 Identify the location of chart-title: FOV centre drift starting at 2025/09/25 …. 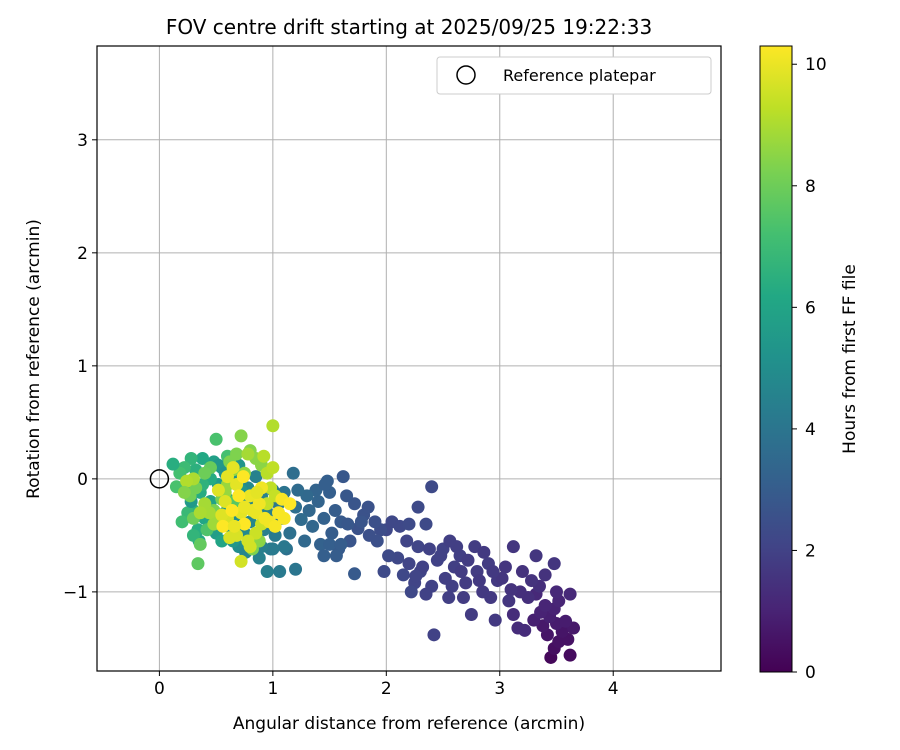
(409, 27).